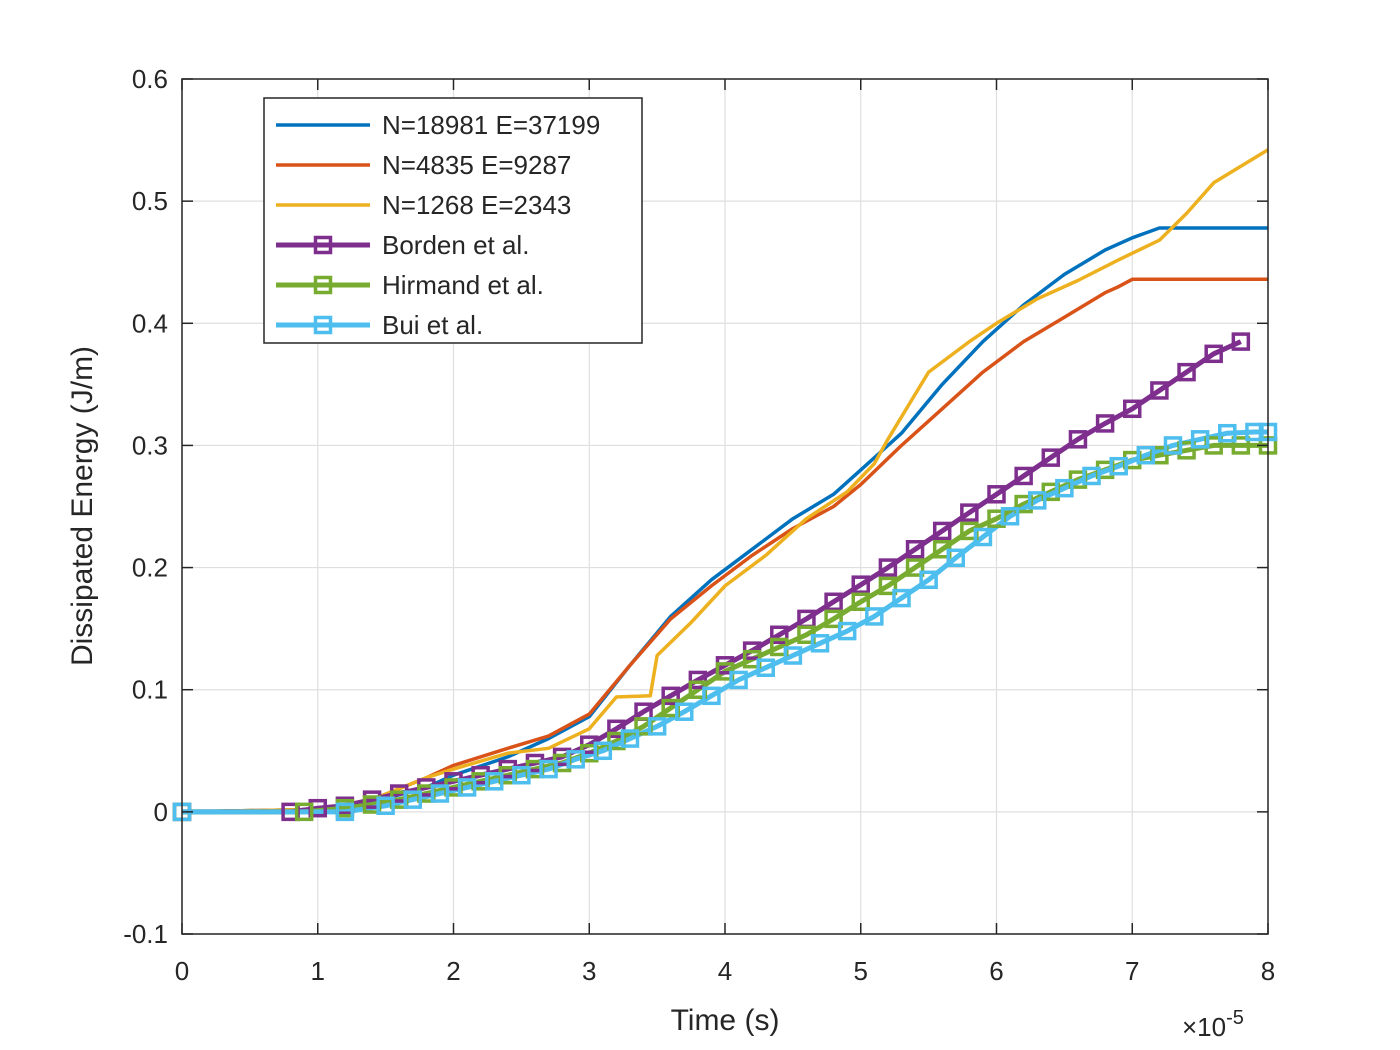 The width and height of the screenshot is (1400, 1050). I want to click on x-tick-label: 6, so click(996, 971).